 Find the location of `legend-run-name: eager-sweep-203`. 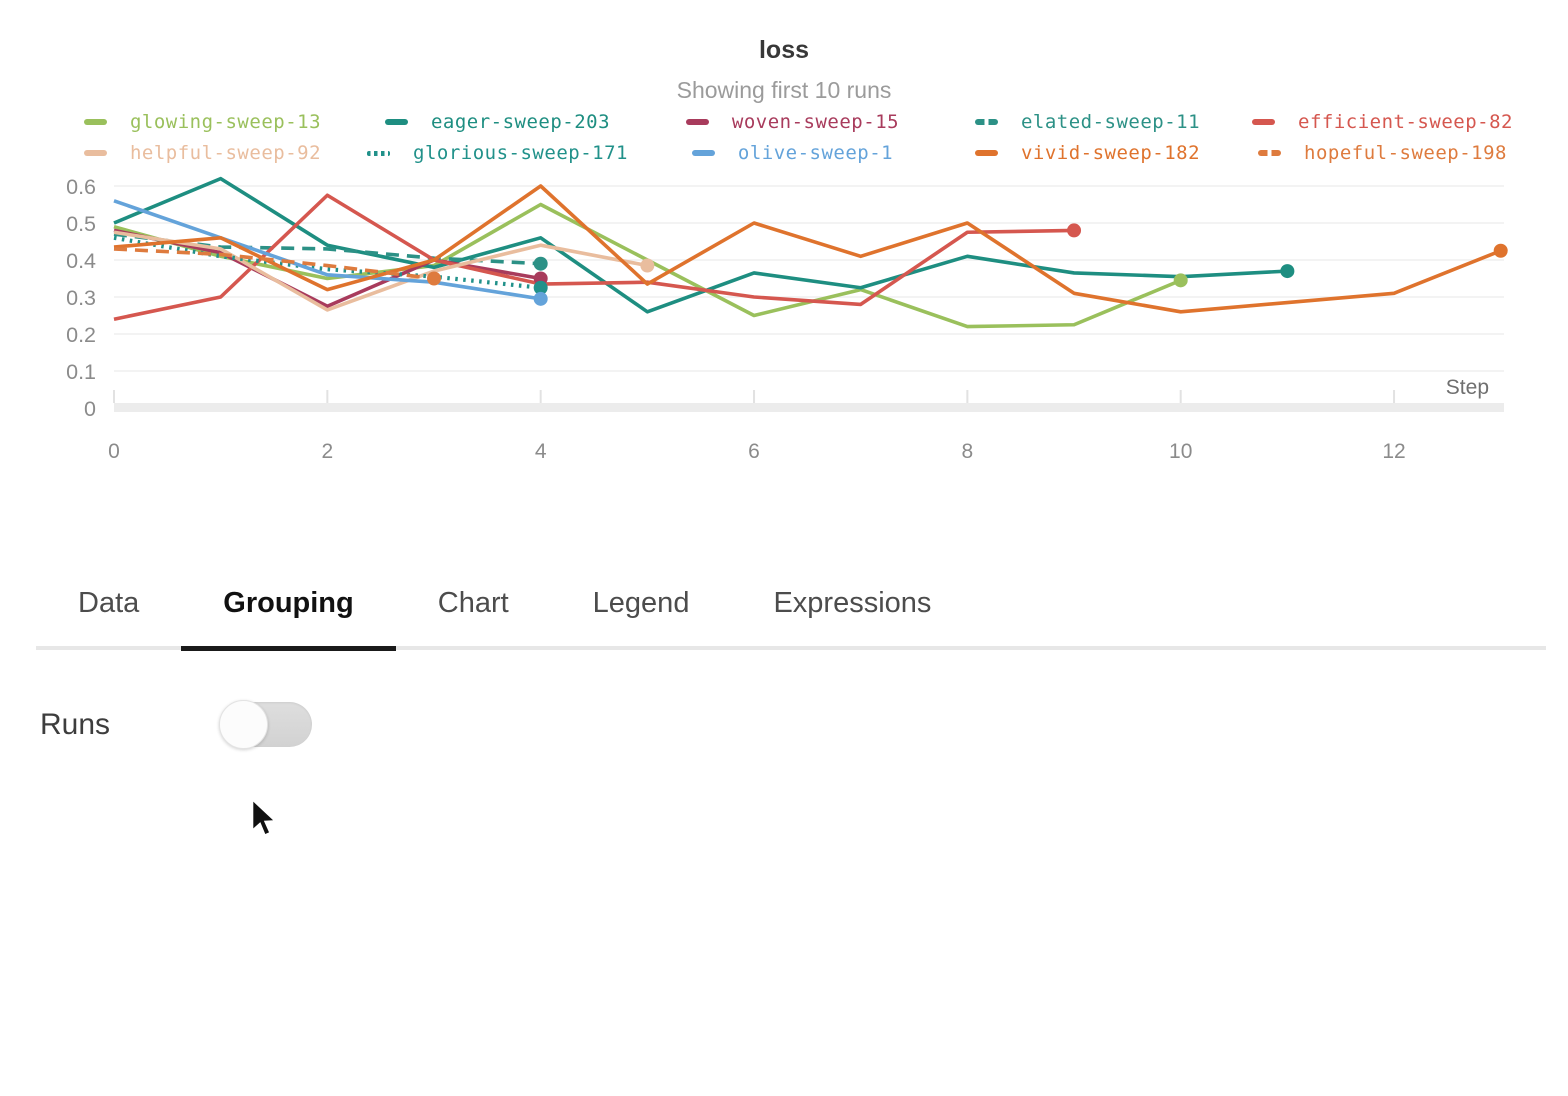

legend-run-name: eager-sweep-203 is located at coordinates (520, 122).